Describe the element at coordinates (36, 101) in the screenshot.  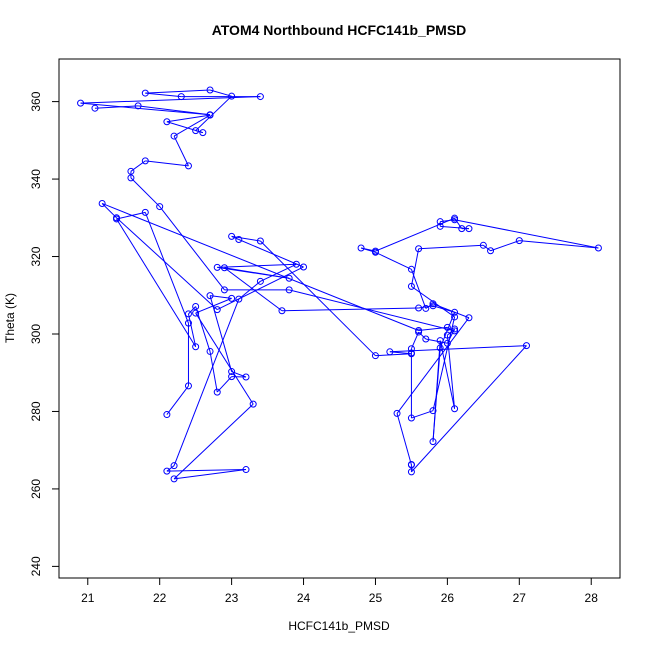
I see `y-tick-label: 360` at that location.